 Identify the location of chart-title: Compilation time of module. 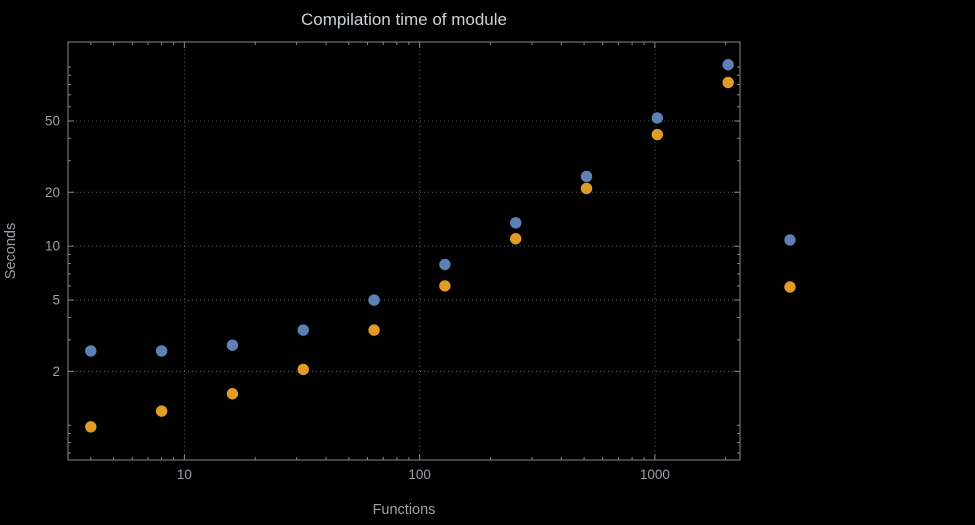
(404, 19).